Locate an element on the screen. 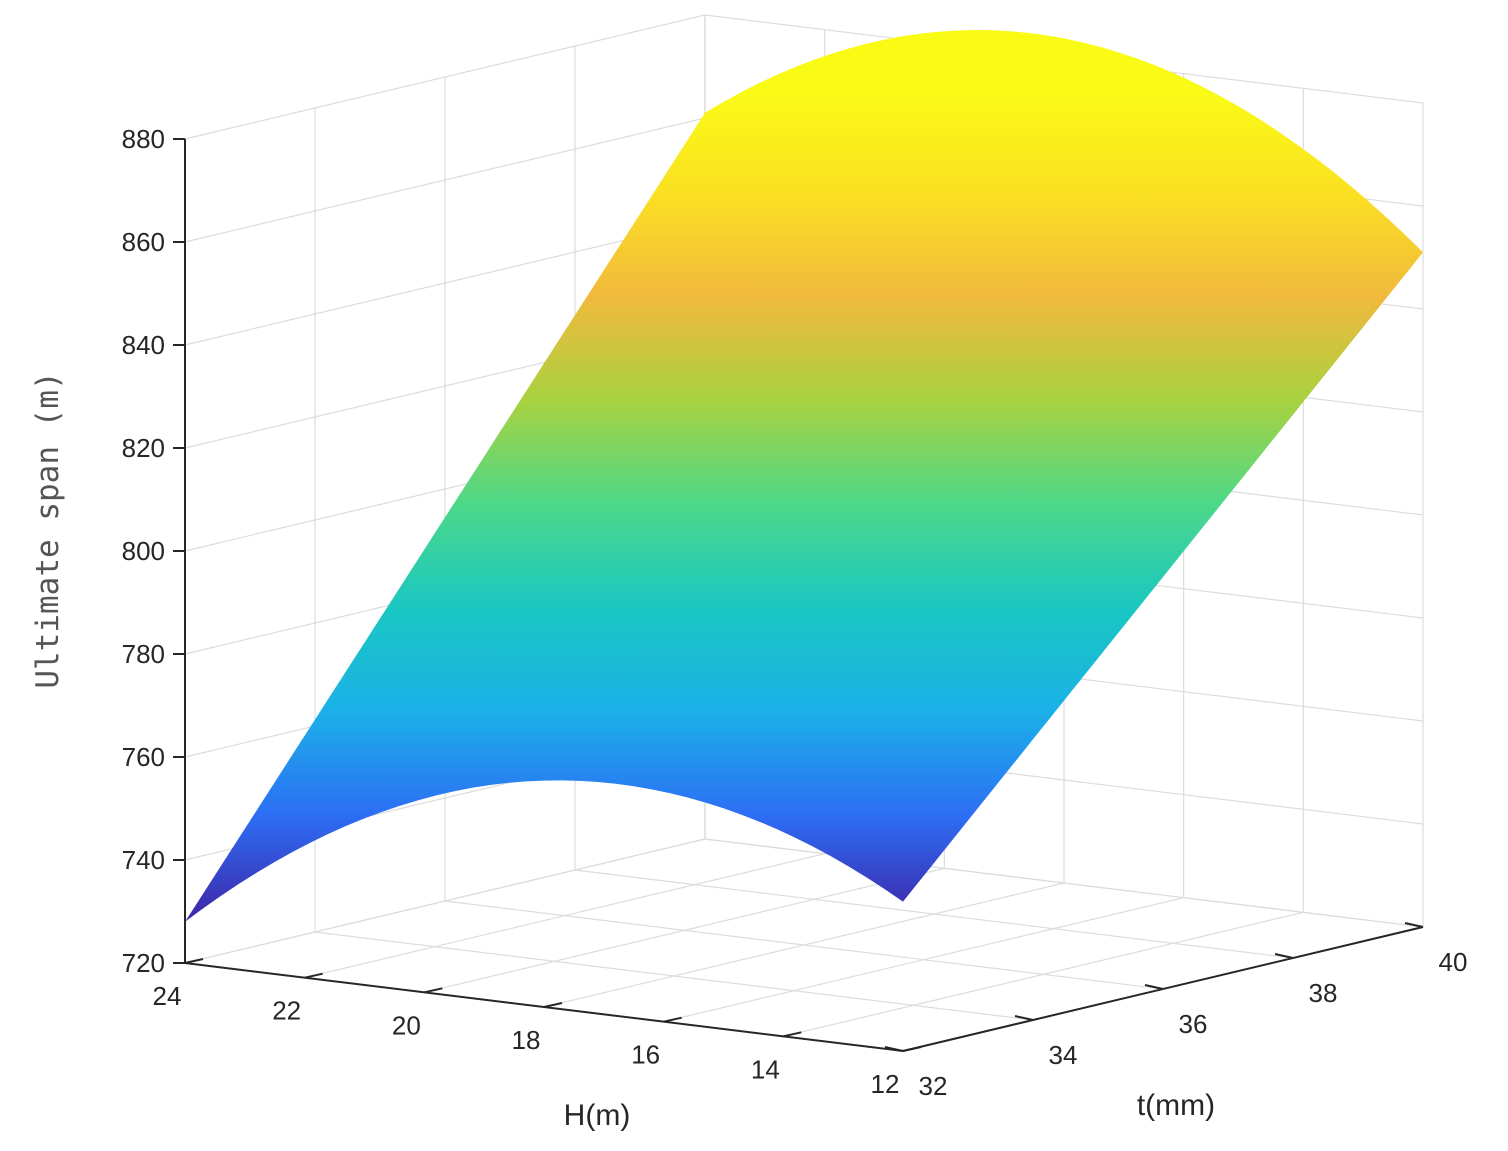  x-tick-label: 20 is located at coordinates (406, 1025).